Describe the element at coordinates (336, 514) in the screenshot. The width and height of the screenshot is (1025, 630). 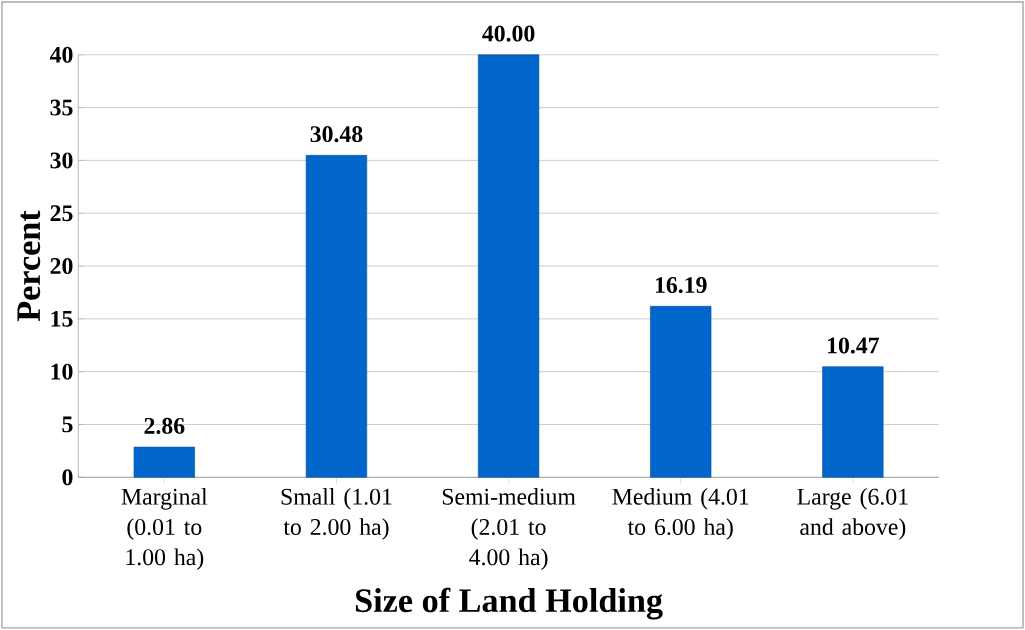
I see `x-tick-label: Small (1.01 to 2.00 ha)` at that location.